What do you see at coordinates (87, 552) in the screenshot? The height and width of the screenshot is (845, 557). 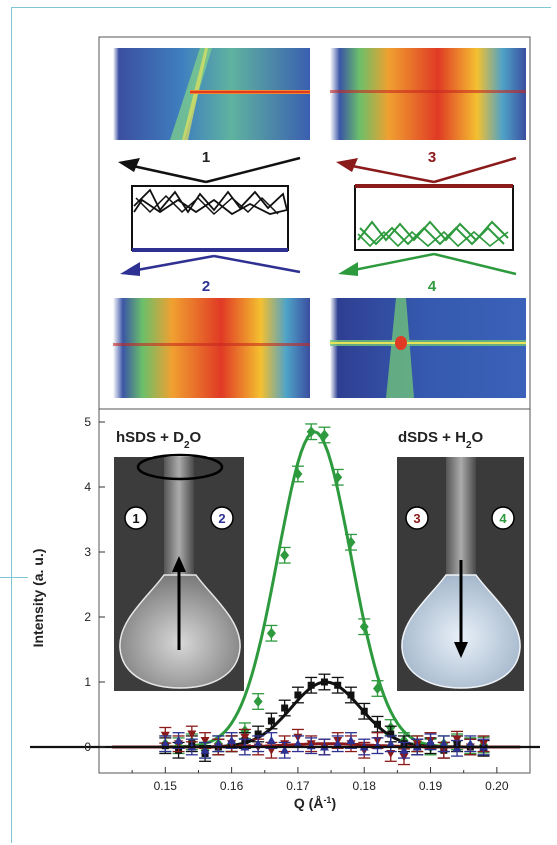 I see `y-tick-label: 3` at bounding box center [87, 552].